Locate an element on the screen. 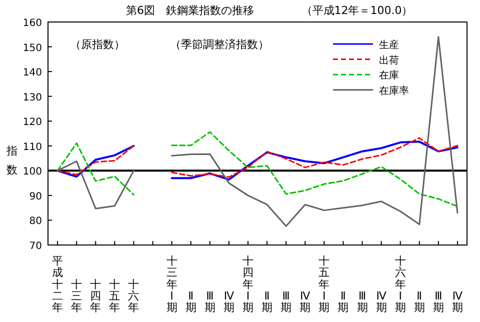 This screenshot has width=480, height=322. x-tick-label: 十六年Ⅰ期 is located at coordinates (400, 284).